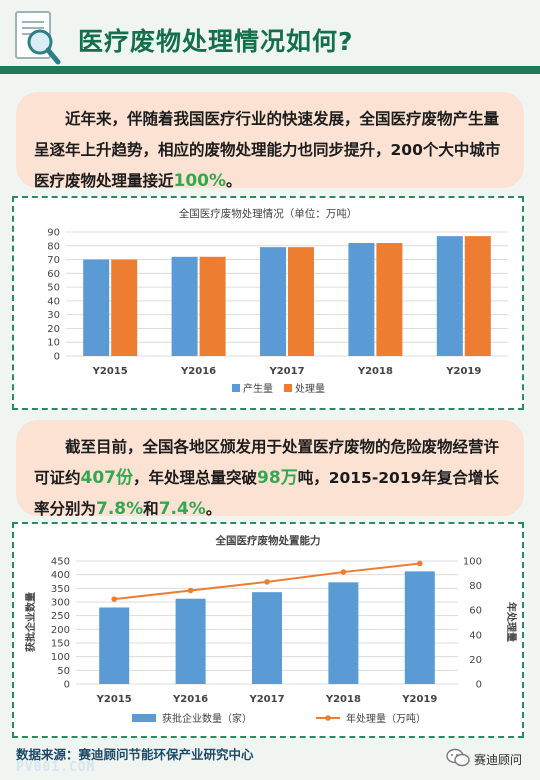 Image resolution: width=540 pixels, height=780 pixels. Describe the element at coordinates (151, 509) in the screenshot. I see `intro2-text-d: 和` at that location.